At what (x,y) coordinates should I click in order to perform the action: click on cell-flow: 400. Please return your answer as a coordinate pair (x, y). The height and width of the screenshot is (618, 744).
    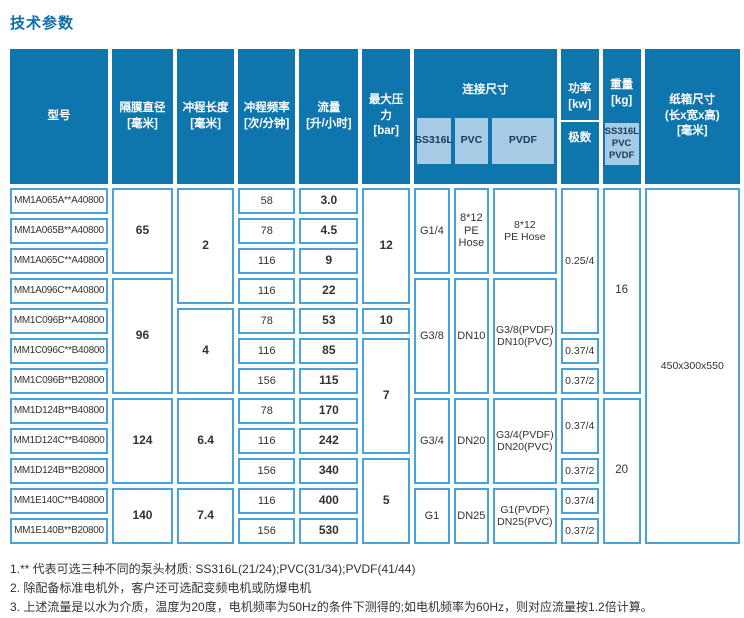
    Looking at the image, I should click on (329, 501).